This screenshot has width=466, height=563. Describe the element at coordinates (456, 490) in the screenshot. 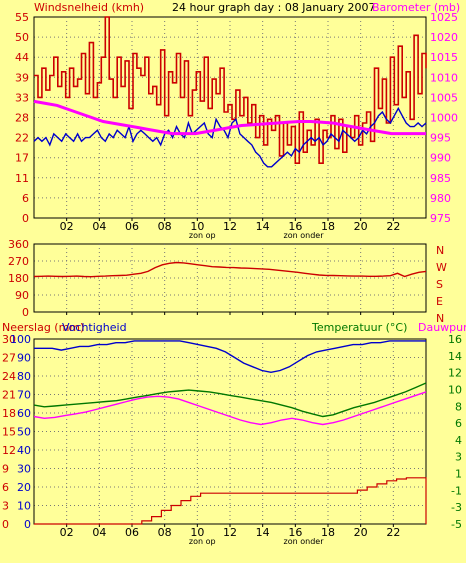

I see `temperature-ytick-label: -1` at that location.